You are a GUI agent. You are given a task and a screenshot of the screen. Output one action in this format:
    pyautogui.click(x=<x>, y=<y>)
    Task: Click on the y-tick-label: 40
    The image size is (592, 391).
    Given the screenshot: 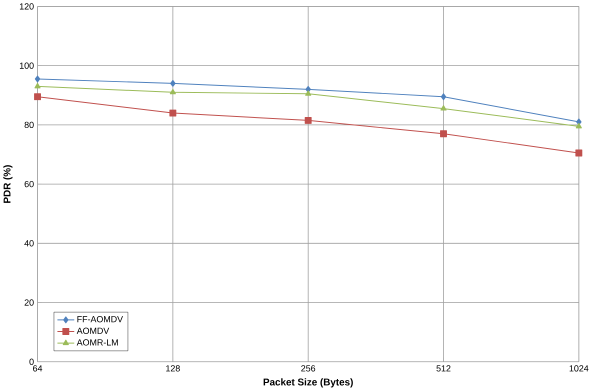 What is the action you would take?
    pyautogui.click(x=29, y=243)
    